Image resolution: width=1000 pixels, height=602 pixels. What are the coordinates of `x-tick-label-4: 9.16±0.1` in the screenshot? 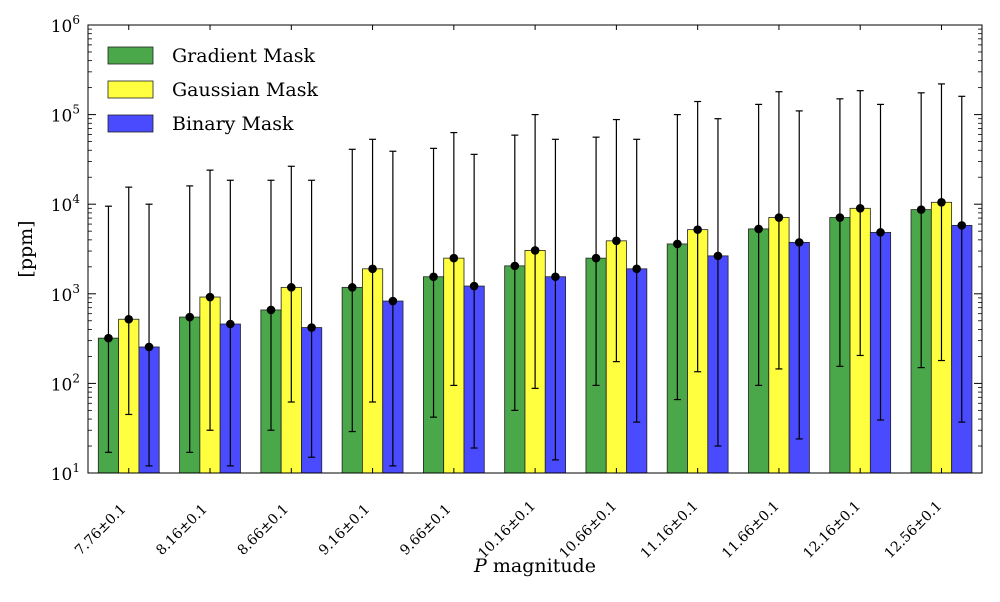 It's located at (344, 529).